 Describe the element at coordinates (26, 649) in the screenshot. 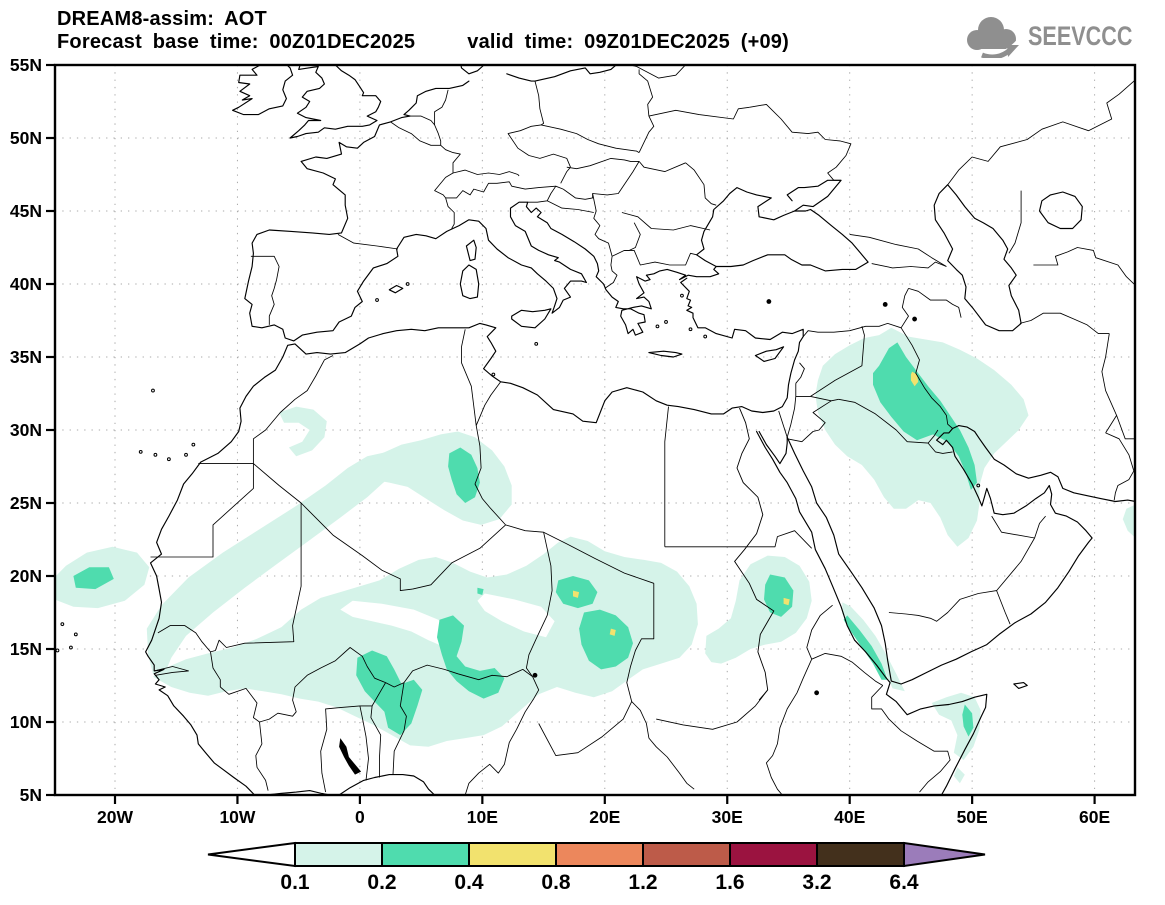

I see `lat-label: 15N` at that location.